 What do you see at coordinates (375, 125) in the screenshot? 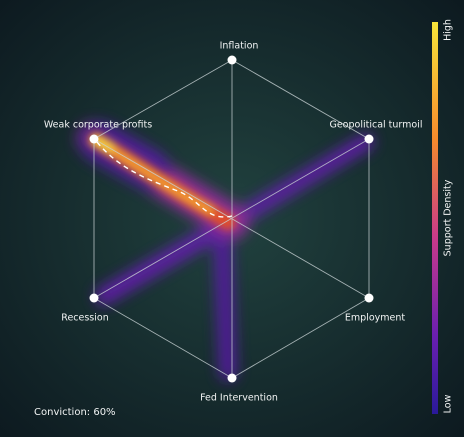
I see `anchor-label: Geopolitical turmoil` at bounding box center [375, 125].